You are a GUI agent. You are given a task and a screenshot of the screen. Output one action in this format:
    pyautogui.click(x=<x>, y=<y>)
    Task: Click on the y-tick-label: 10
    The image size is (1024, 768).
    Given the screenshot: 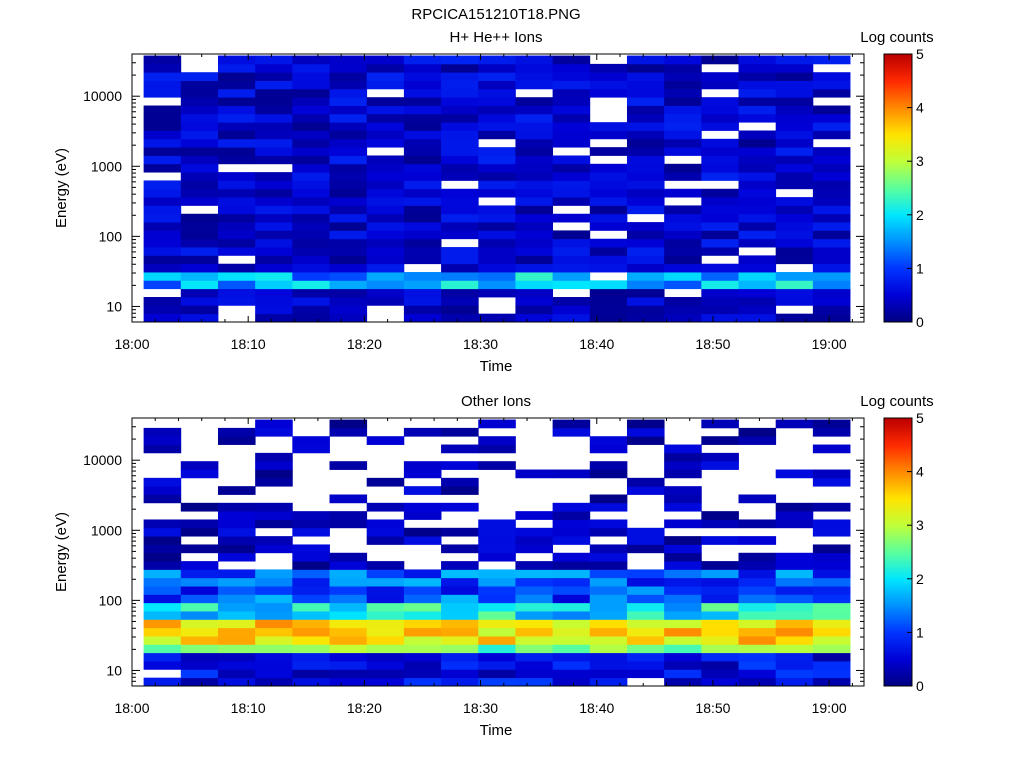 What is the action you would take?
    pyautogui.click(x=114, y=670)
    